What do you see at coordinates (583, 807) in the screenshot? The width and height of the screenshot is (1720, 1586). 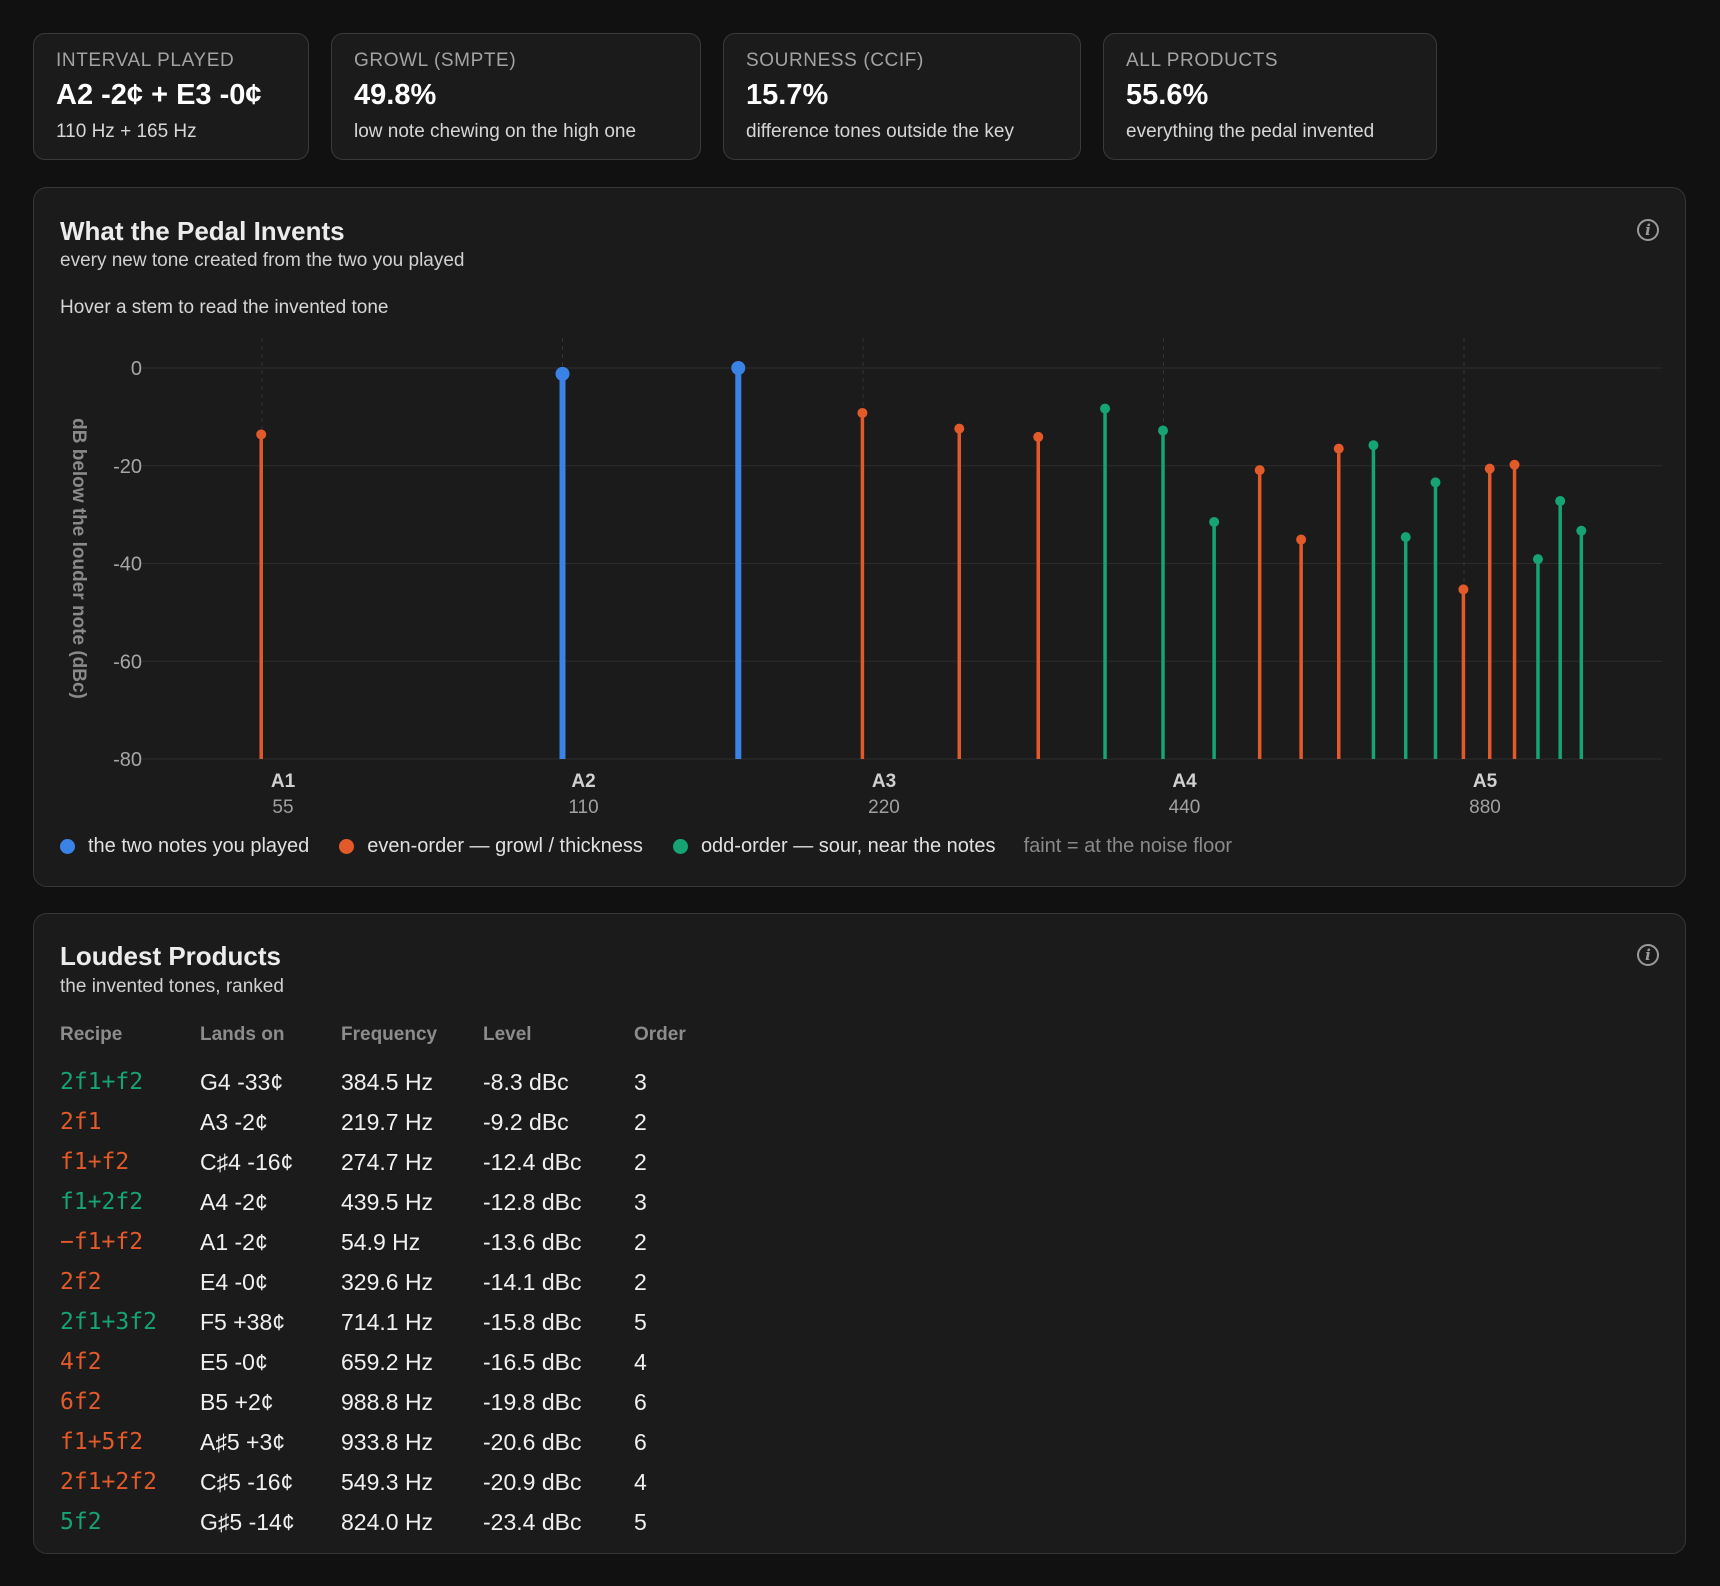 I see `x-tick-hz: 110` at bounding box center [583, 807].